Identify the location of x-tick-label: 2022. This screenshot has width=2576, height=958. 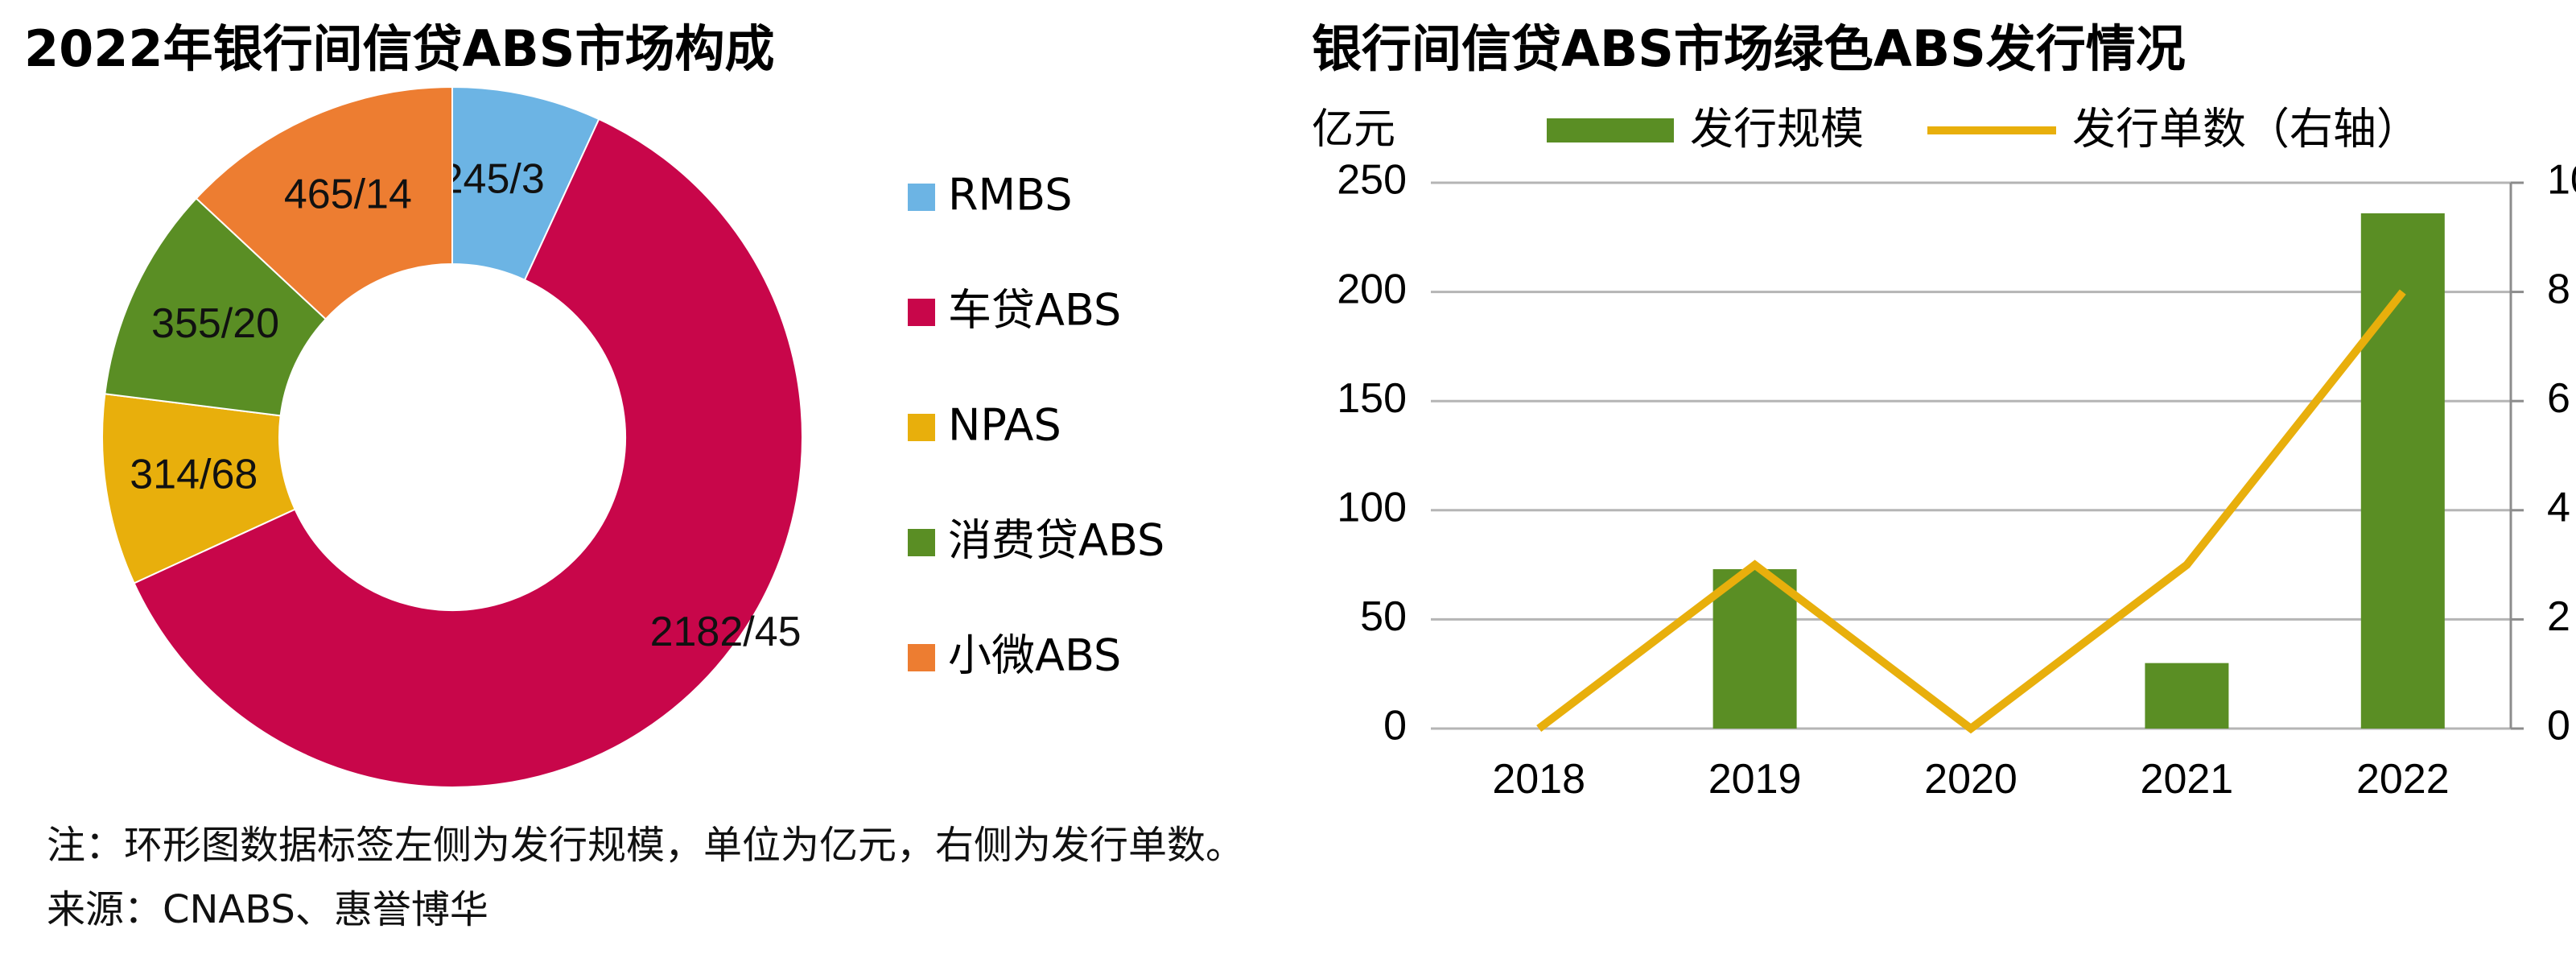
(2403, 780).